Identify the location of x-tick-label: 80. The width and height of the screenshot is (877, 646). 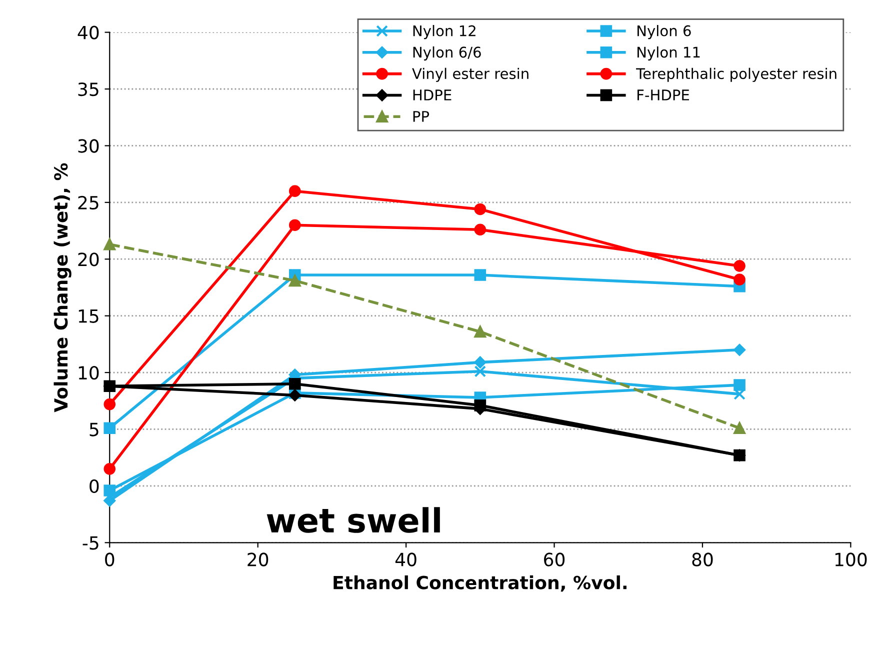
(702, 559).